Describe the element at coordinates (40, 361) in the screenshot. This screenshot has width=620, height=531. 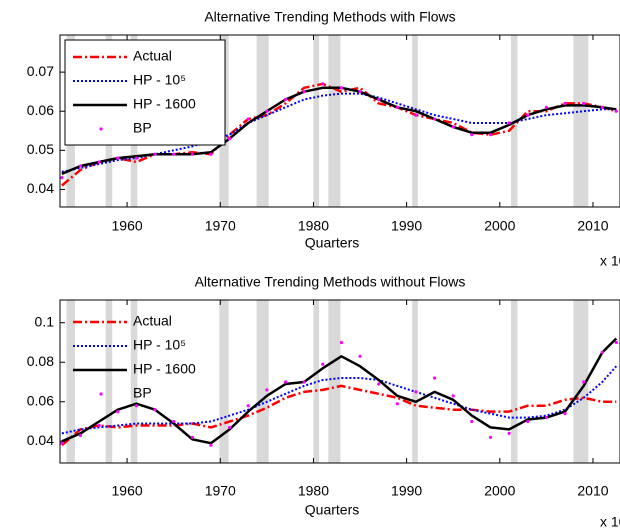
I see `y-tick-label: 0.08` at that location.